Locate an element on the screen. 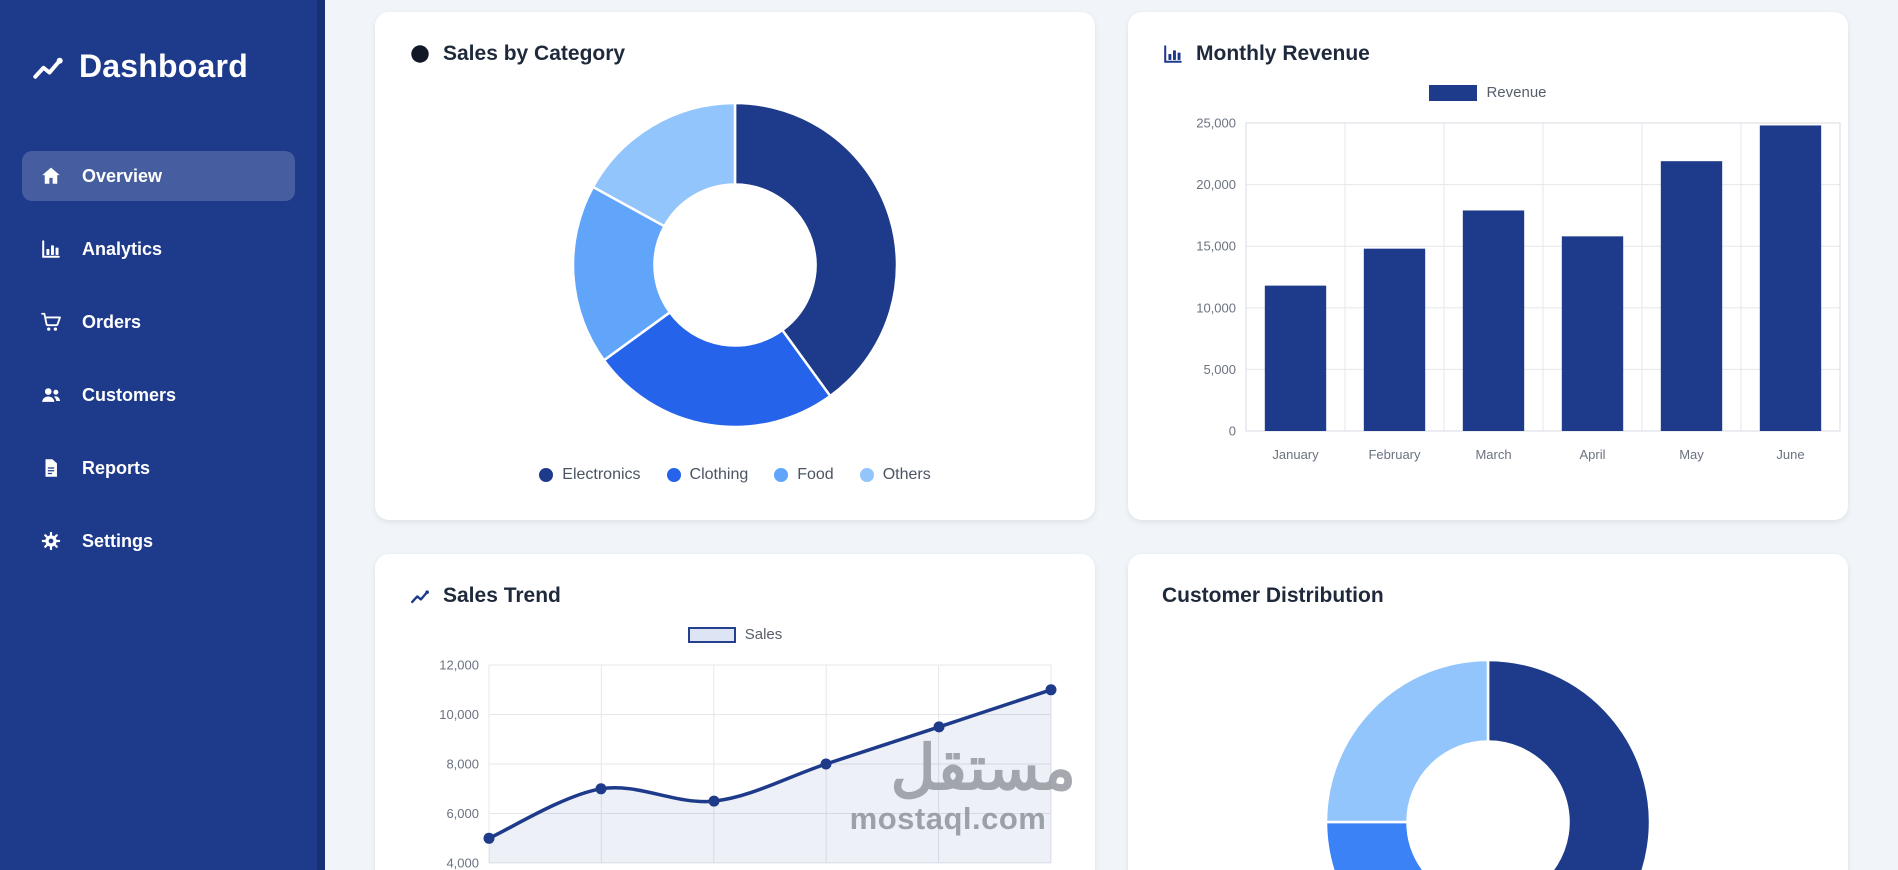 This screenshot has height=870, width=1898. legend-item-revenue: Revenue is located at coordinates (1488, 92).